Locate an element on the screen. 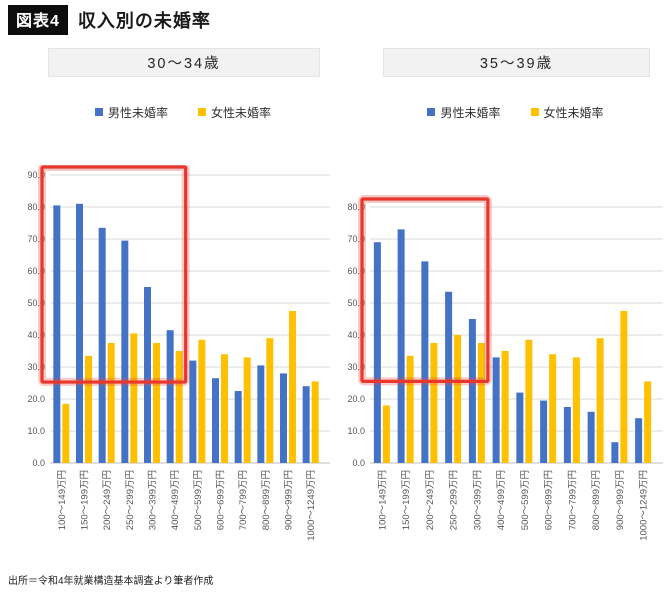 The image size is (670, 593). bar-male-250～299万円 is located at coordinates (125, 351).